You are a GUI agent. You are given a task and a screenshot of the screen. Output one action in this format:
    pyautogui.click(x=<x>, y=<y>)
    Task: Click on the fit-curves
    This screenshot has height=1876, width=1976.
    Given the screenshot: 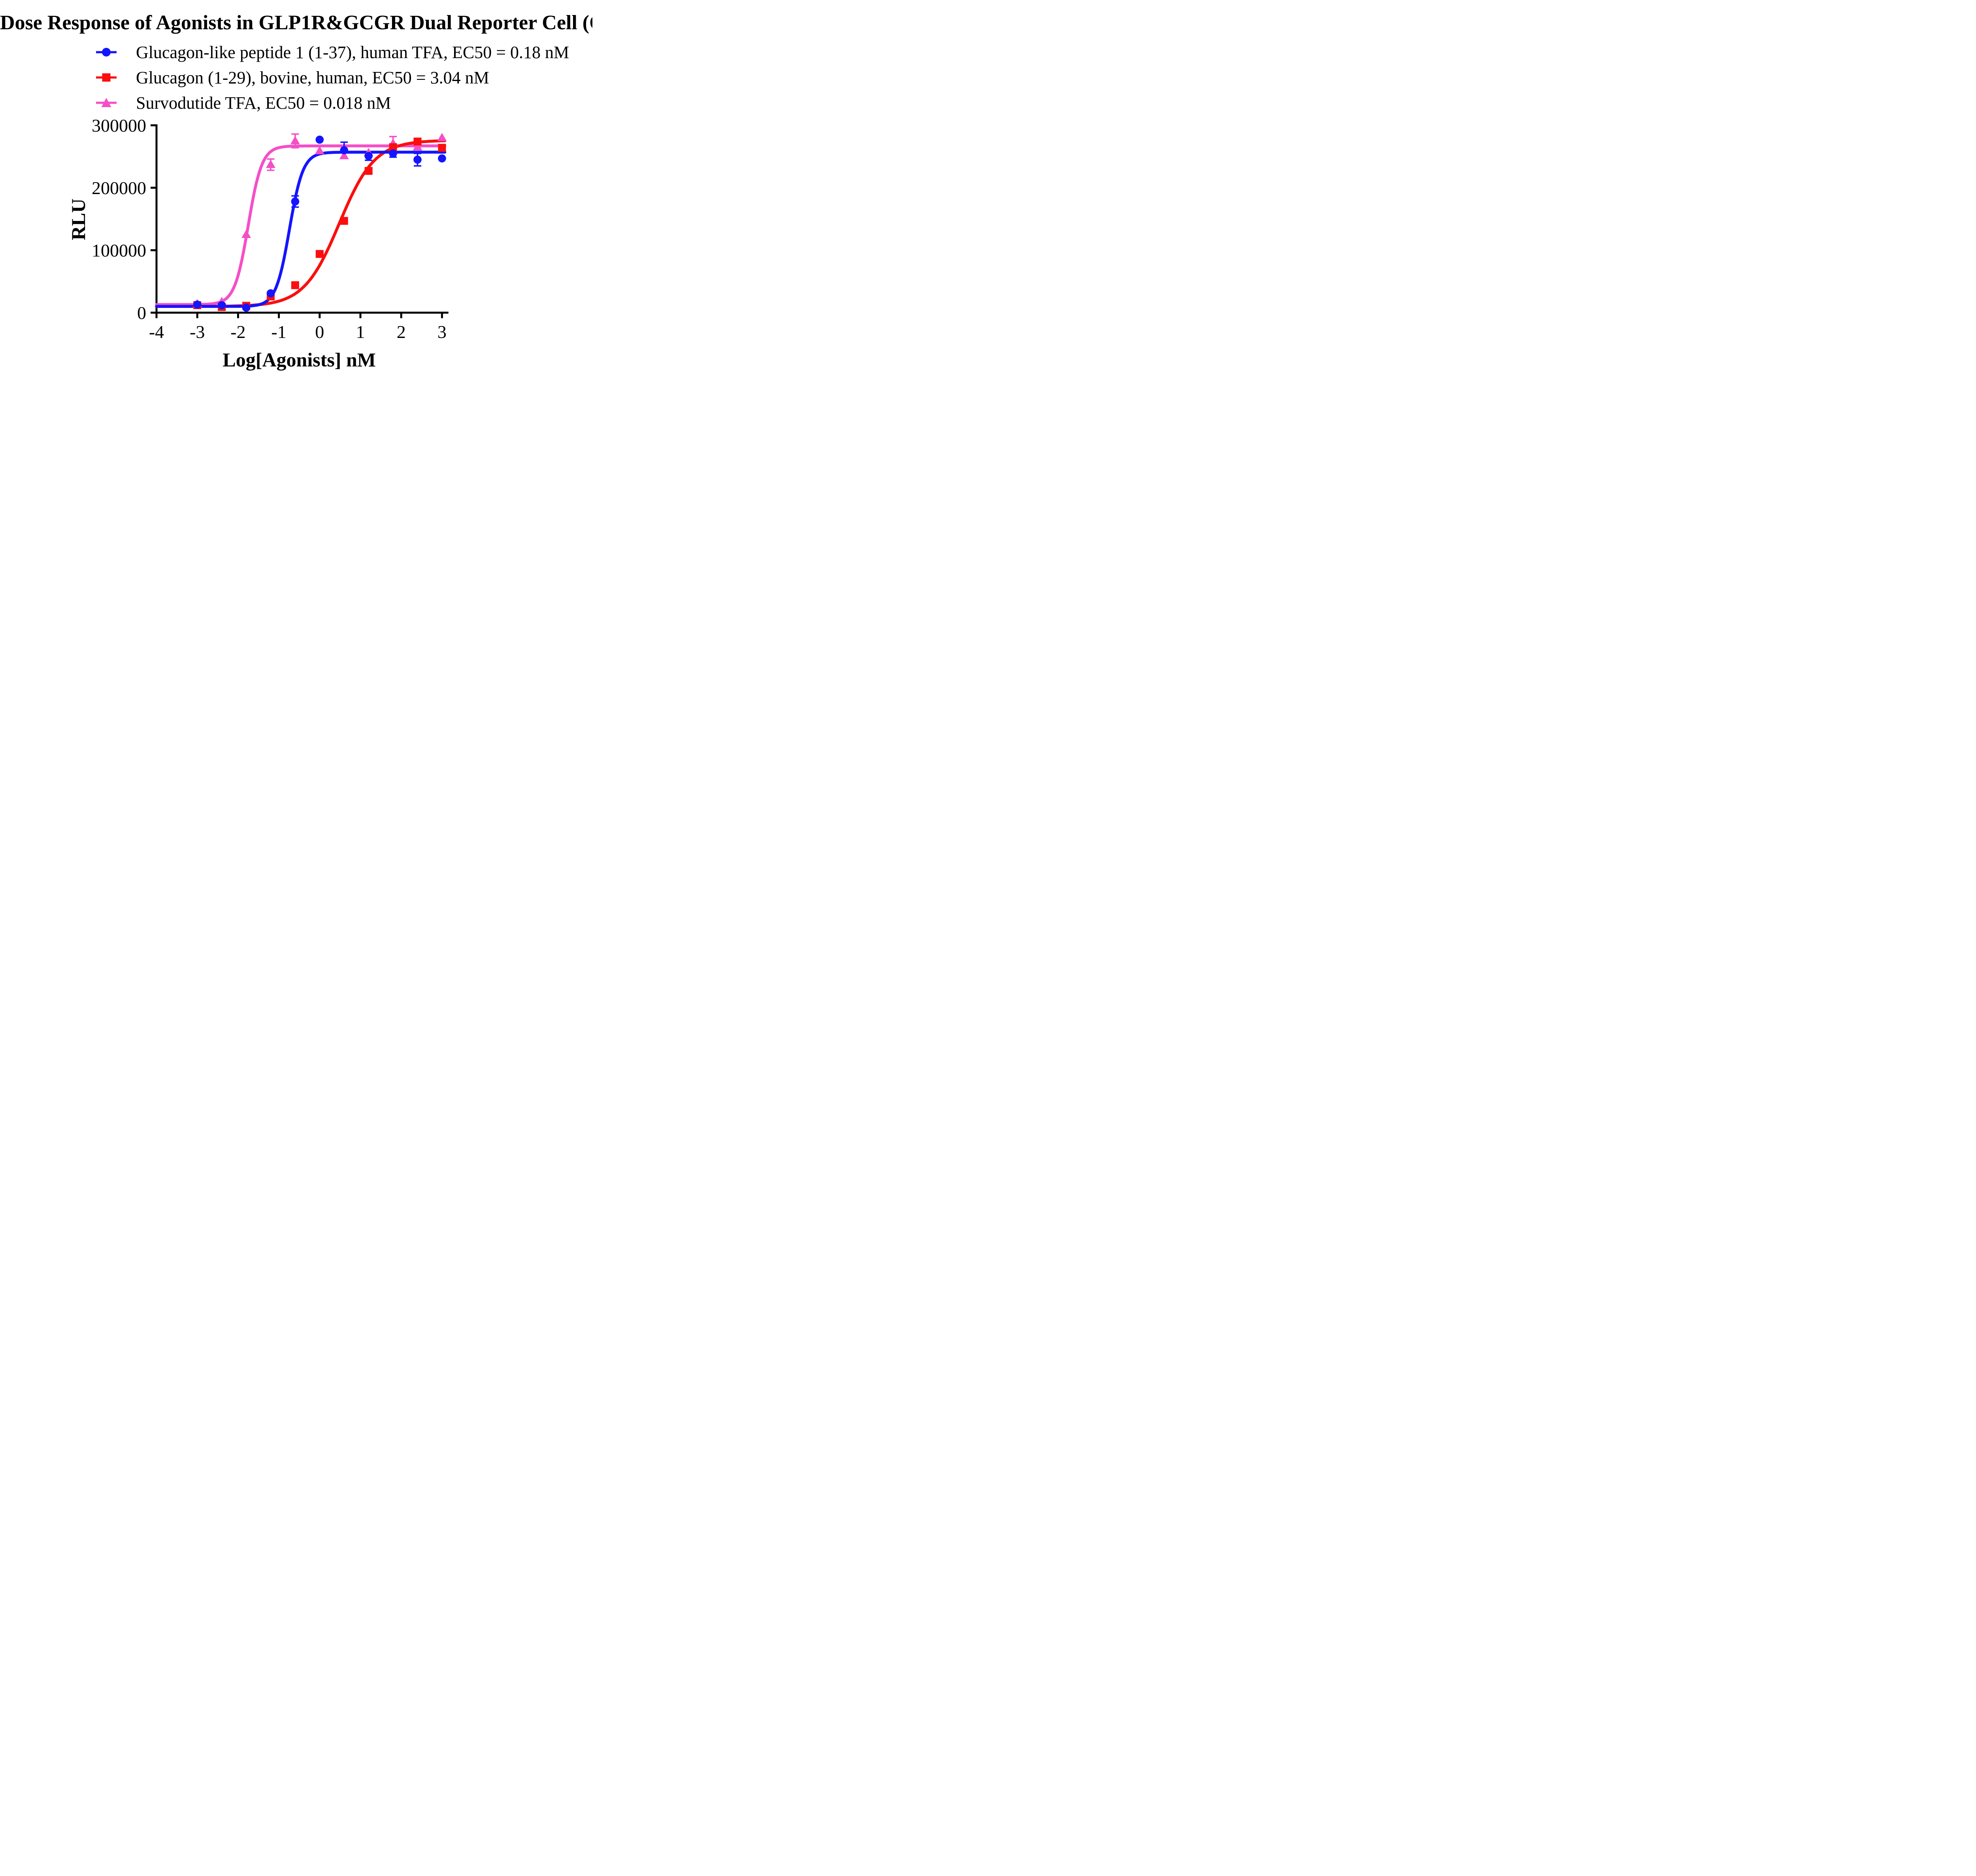 What is the action you would take?
    pyautogui.click(x=301, y=223)
    